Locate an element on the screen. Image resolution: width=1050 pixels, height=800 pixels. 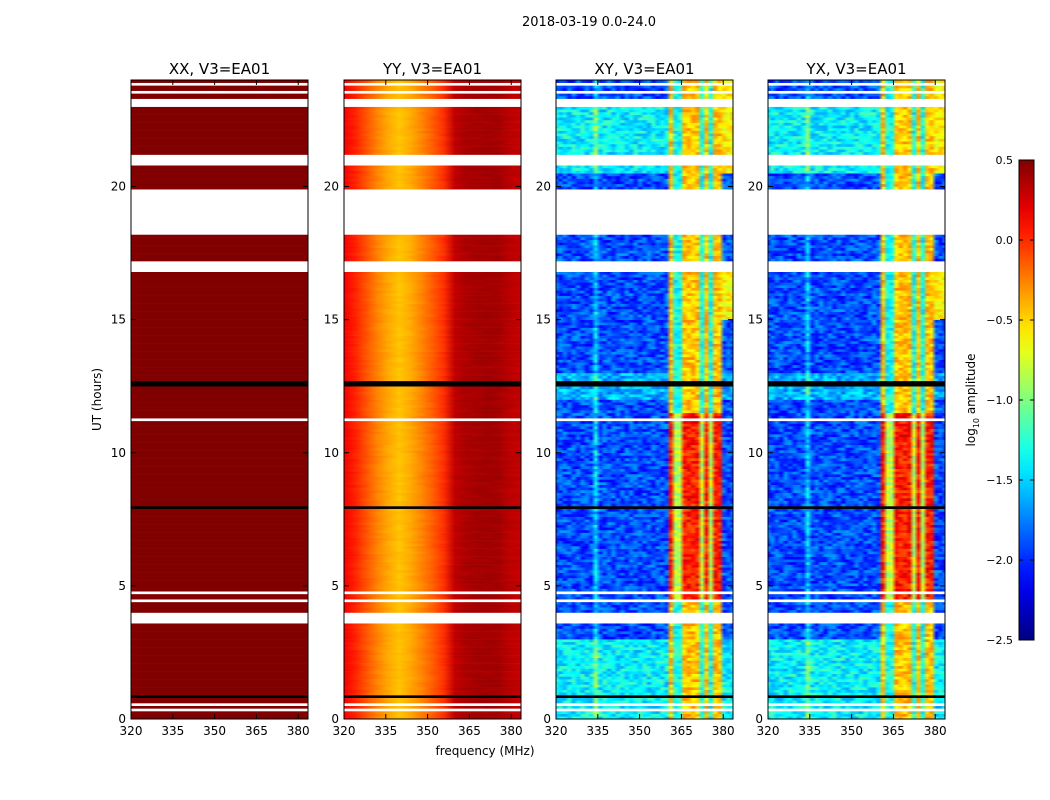
y-tick-label: 5 is located at coordinates (122, 586).